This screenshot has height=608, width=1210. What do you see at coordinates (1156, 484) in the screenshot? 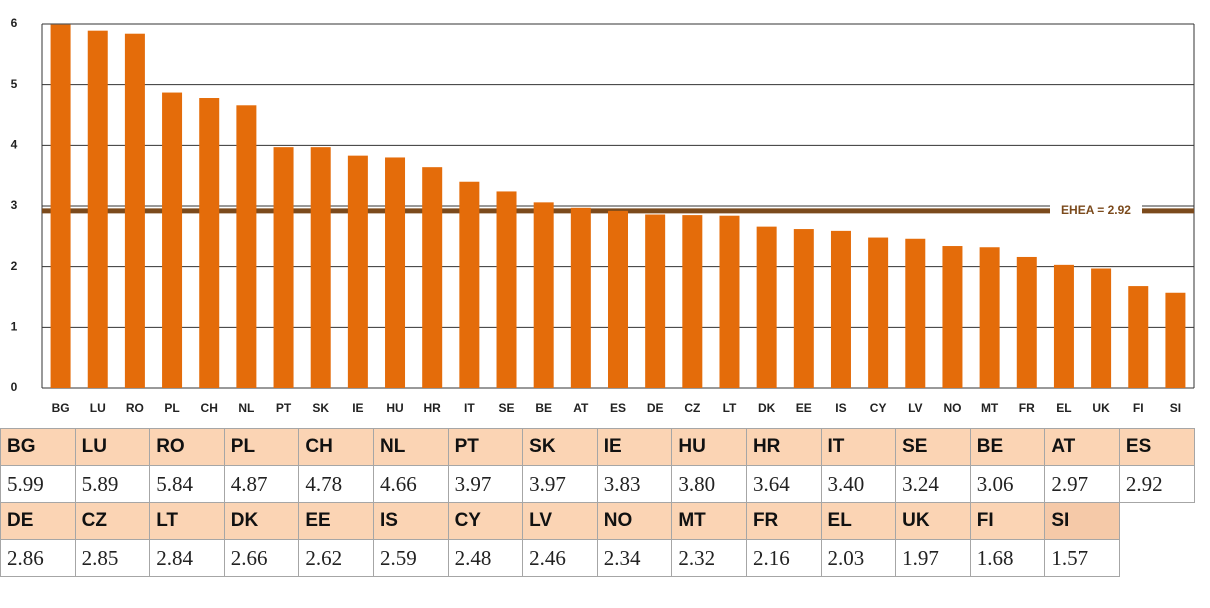
I see `value-cell: 2.92` at bounding box center [1156, 484].